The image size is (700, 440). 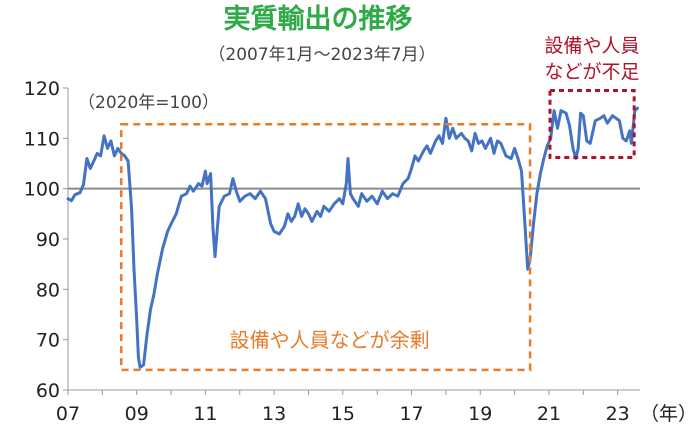 I want to click on shortage-period-box, so click(x=592, y=124).